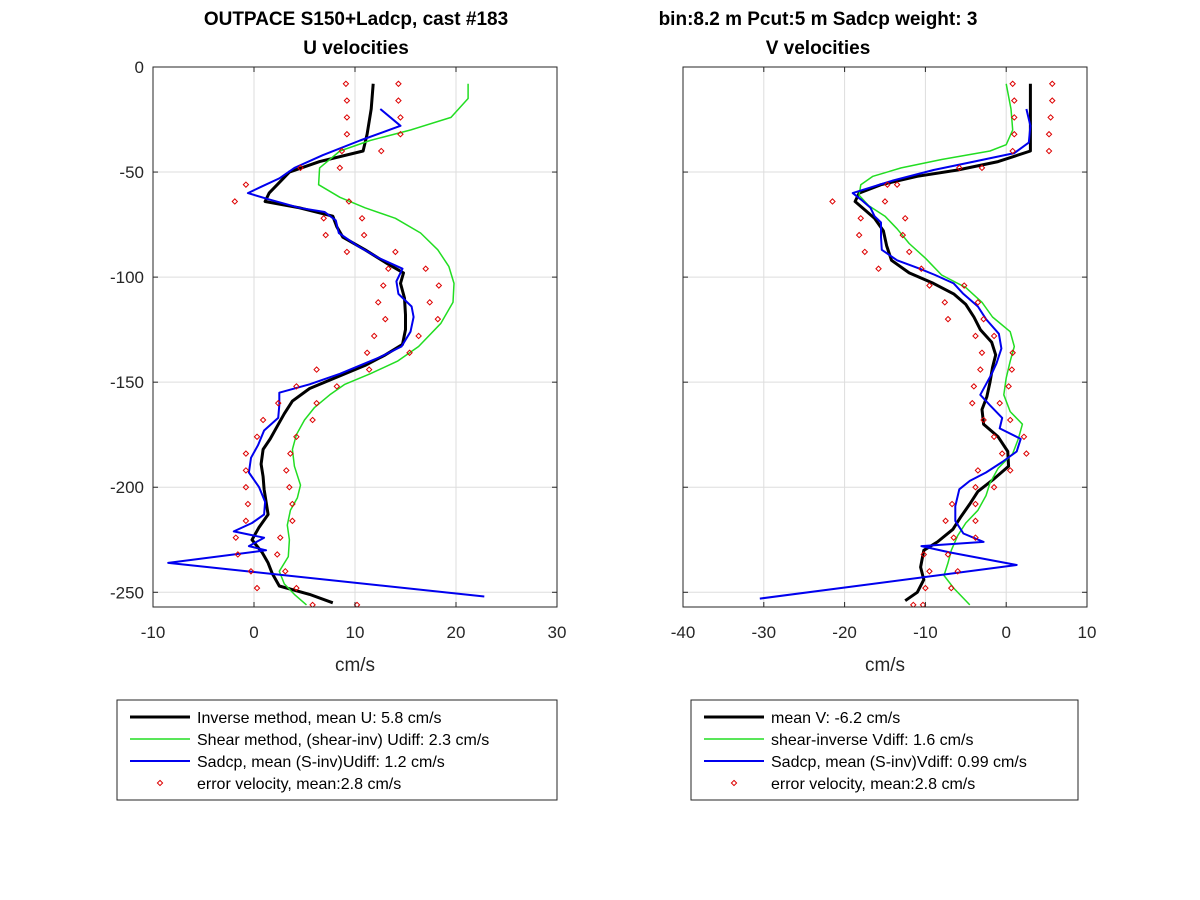 Image resolution: width=1200 pixels, height=900 pixels. I want to click on legend-label: Sadcp, mean (S-inv)Vdiff: 0.99 cm/s, so click(899, 762).